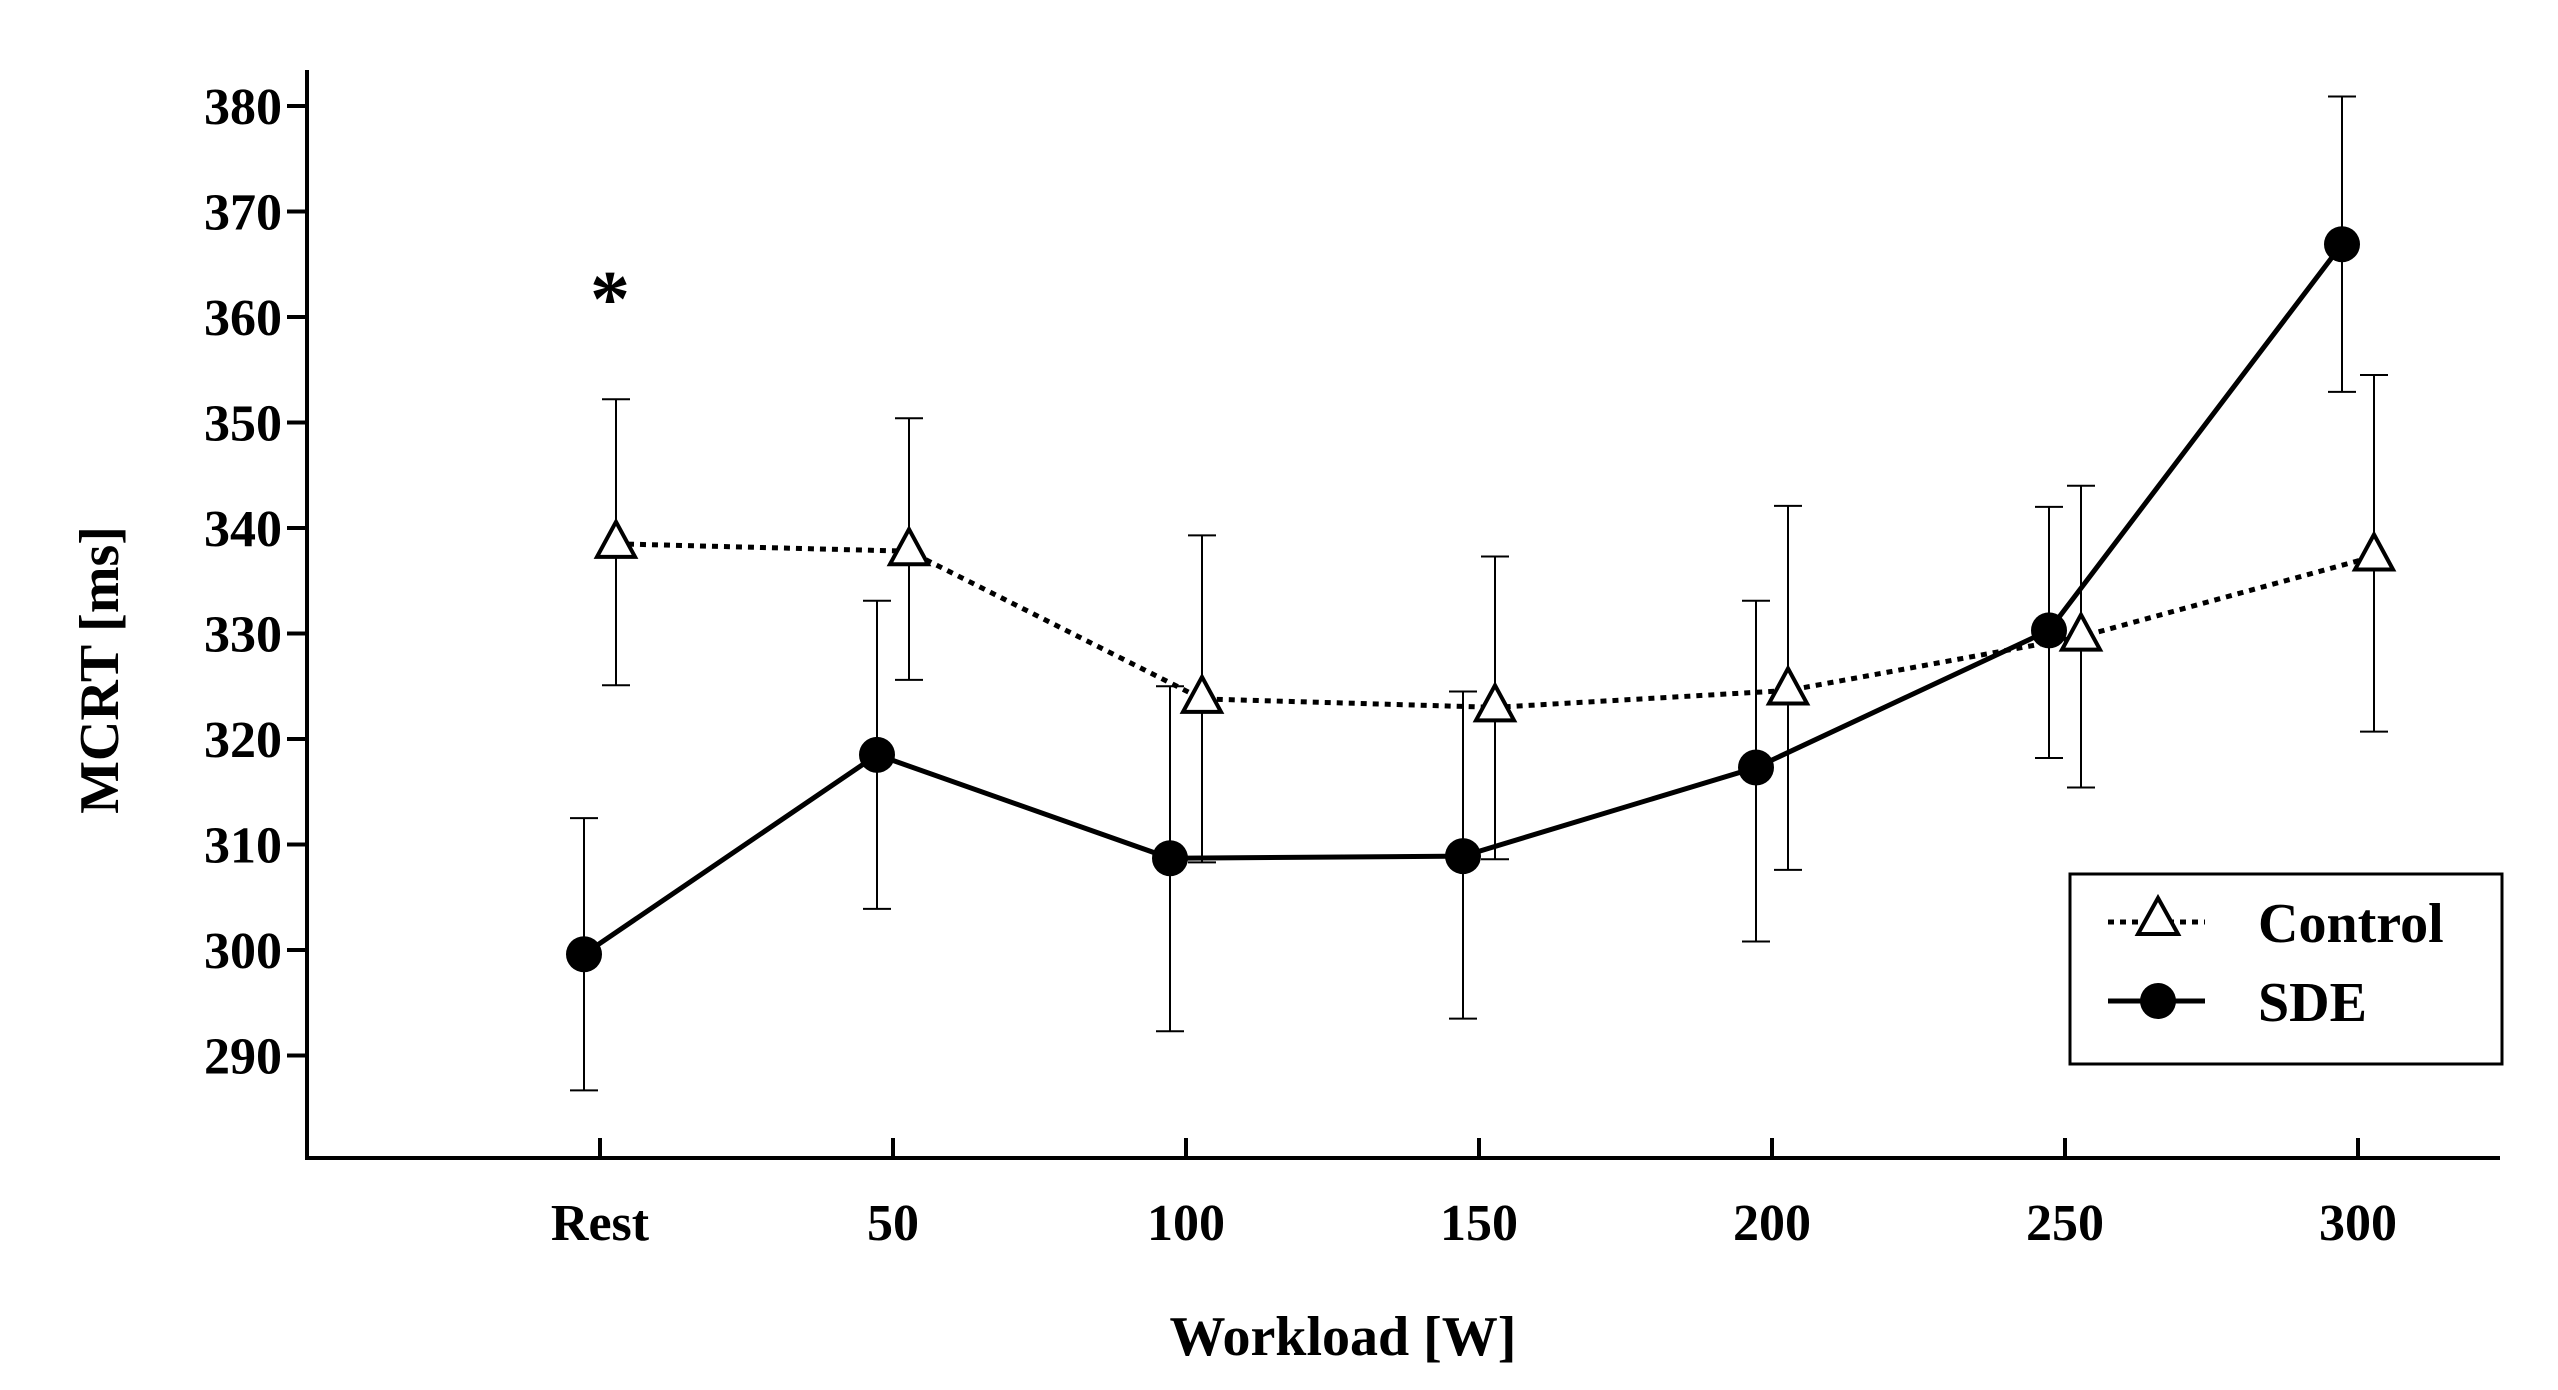  Describe the element at coordinates (243, 529) in the screenshot. I see `y-tick-label: 340` at that location.